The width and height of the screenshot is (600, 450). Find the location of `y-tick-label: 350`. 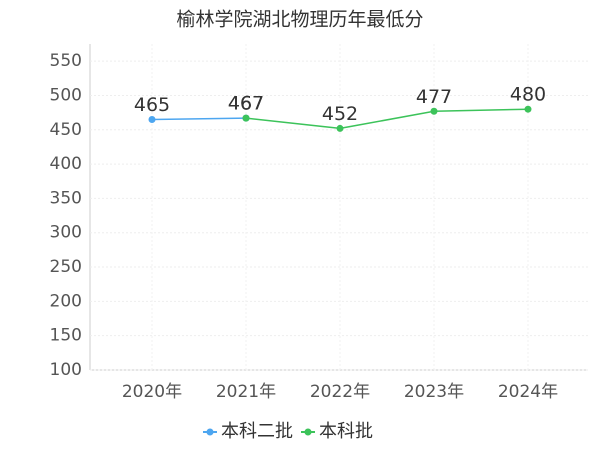

y-tick-label: 350 is located at coordinates (66, 198).